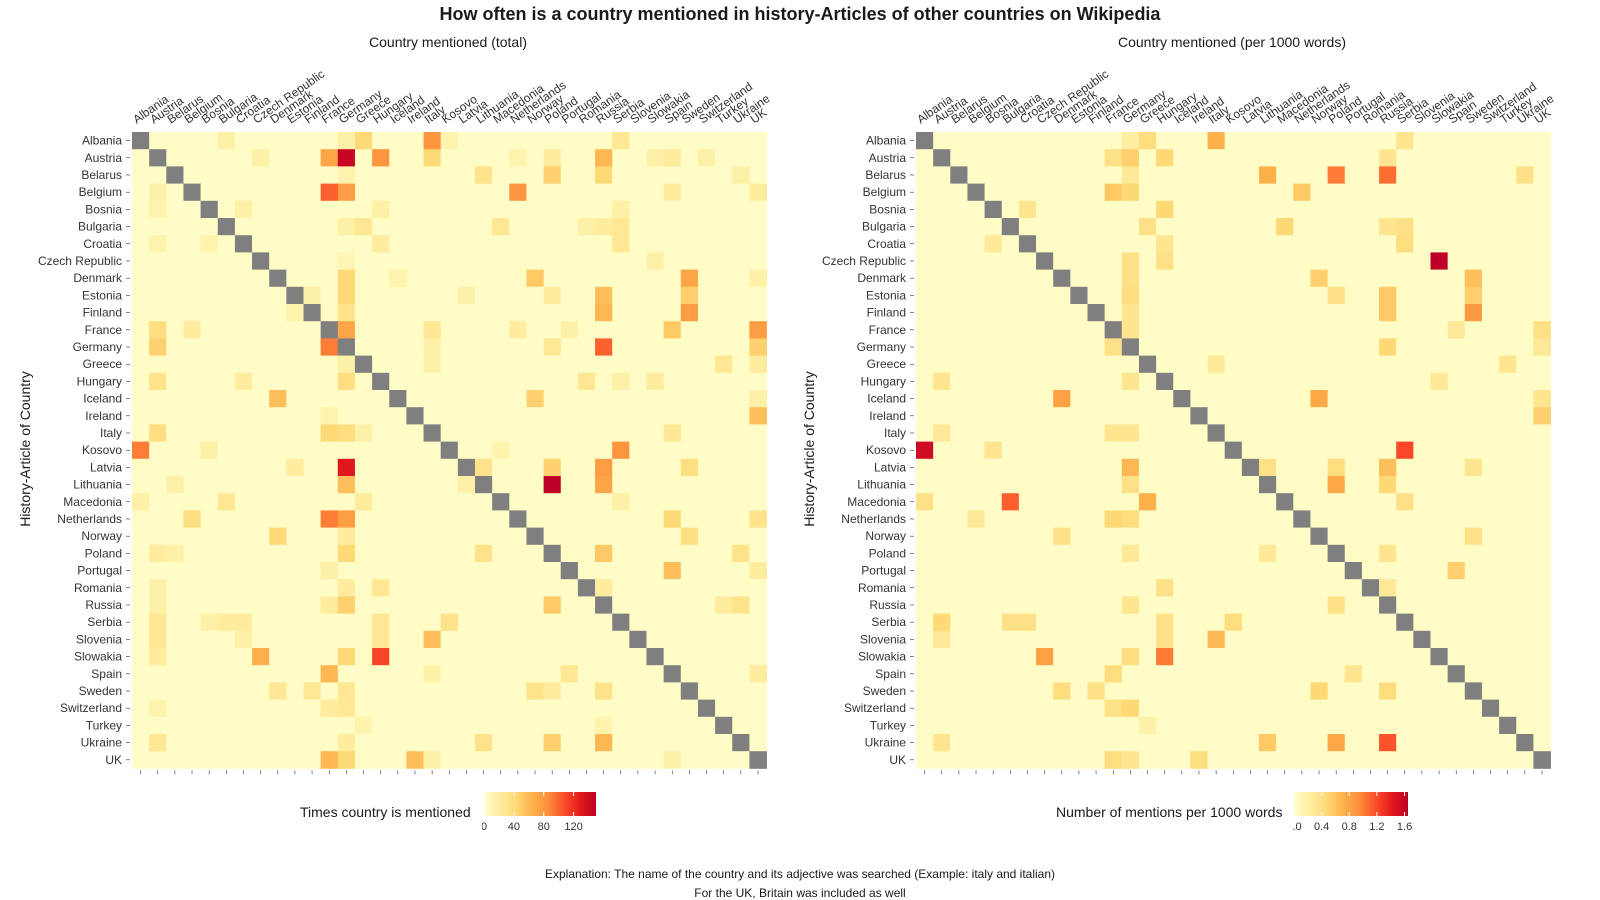 This screenshot has width=1600, height=900. I want to click on y-tick-label: Belgium, so click(100, 192).